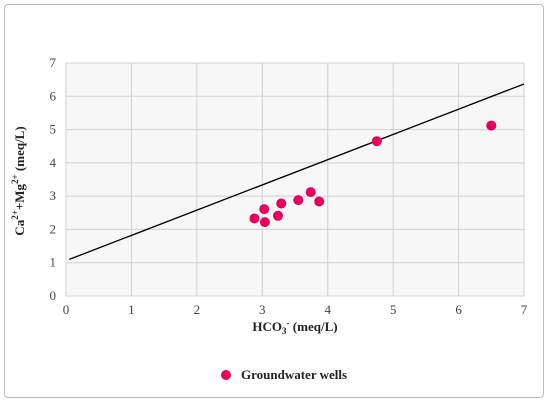  I want to click on legend: Groundwater wells, so click(284, 374).